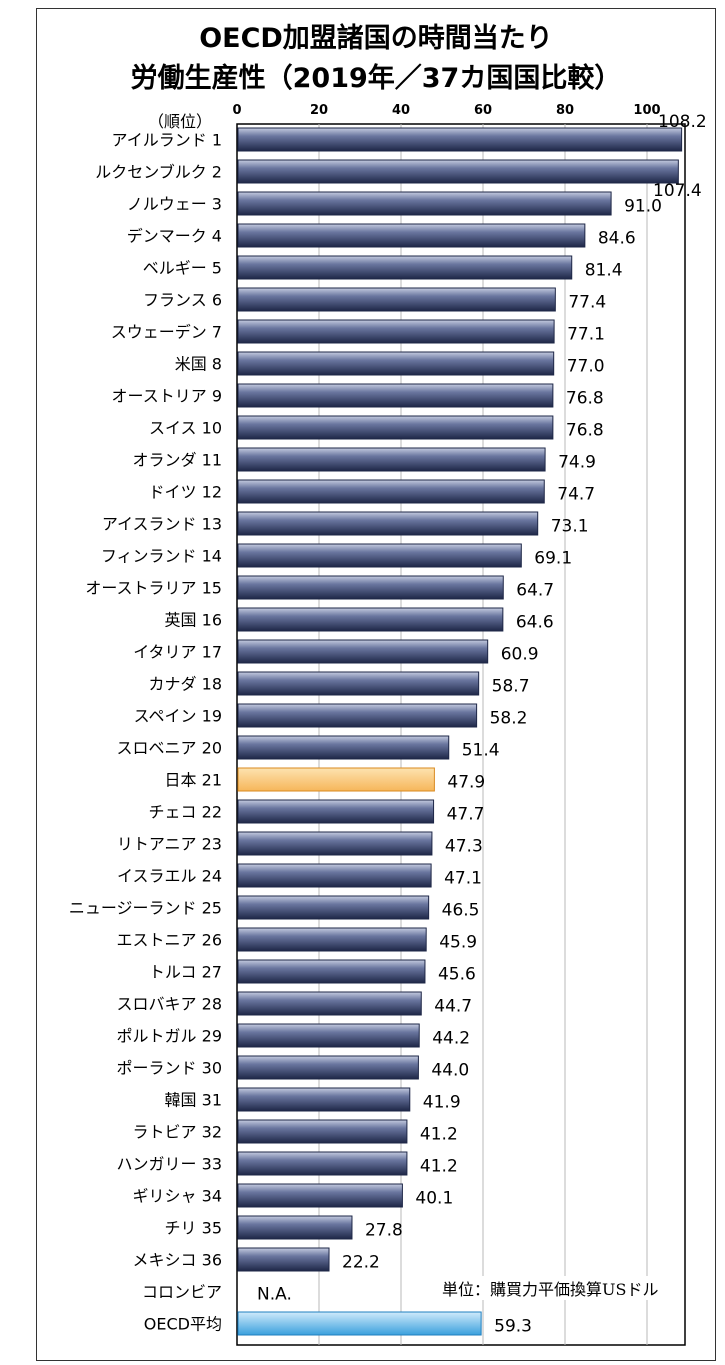  Describe the element at coordinates (577, 463) in the screenshot. I see `value-label: 74.9` at that location.